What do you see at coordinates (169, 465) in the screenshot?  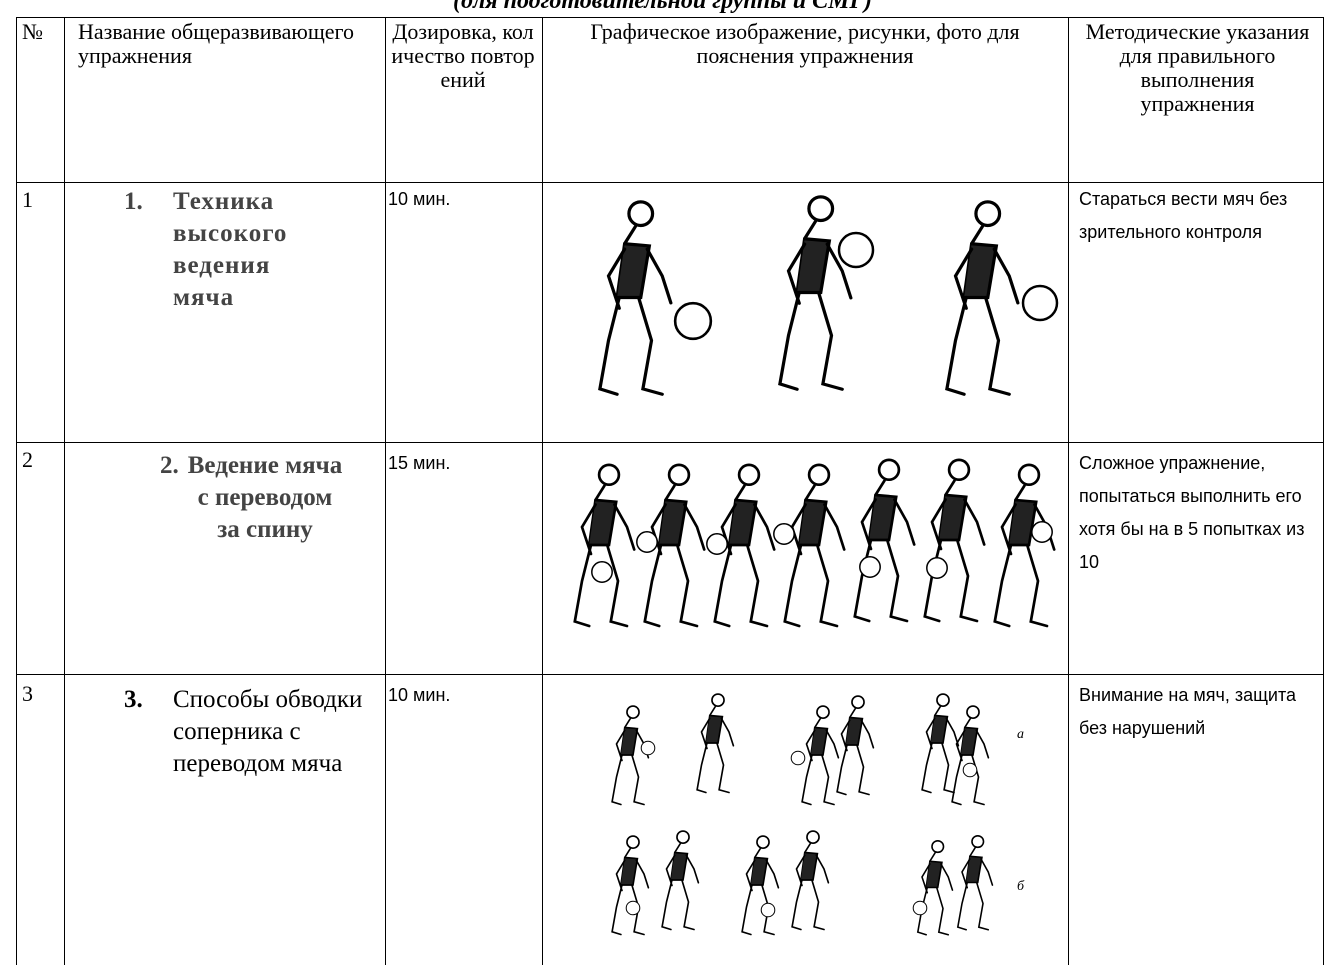 I see `list-marker: 2.` at bounding box center [169, 465].